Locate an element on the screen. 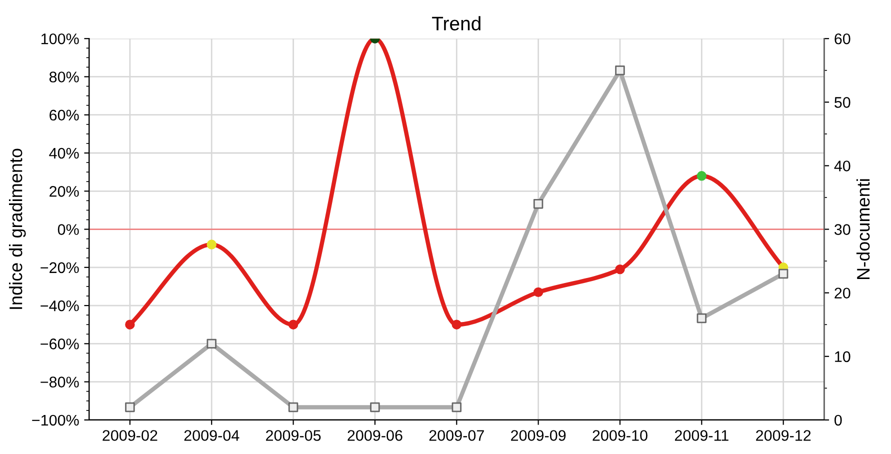 This screenshot has height=454, width=891. y-axis-title: Indice di gradimento is located at coordinates (17, 228).